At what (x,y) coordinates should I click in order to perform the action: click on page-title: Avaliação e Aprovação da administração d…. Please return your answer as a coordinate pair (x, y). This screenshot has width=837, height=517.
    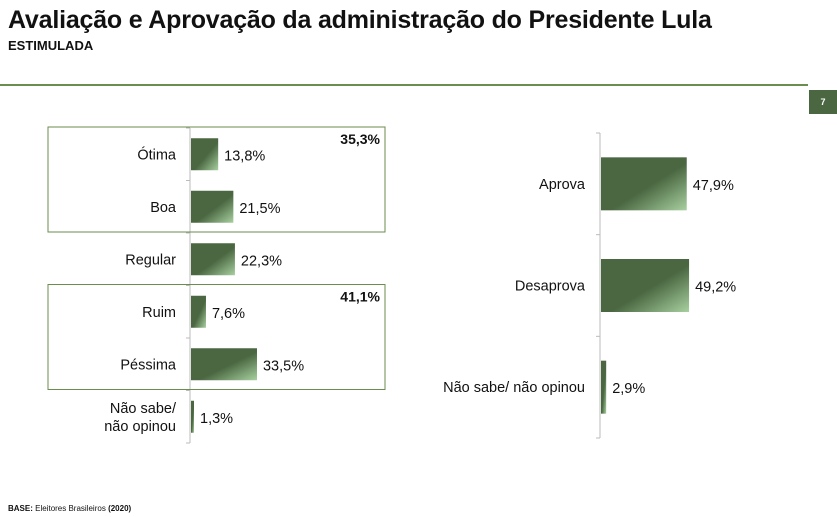
    Looking at the image, I should click on (360, 20).